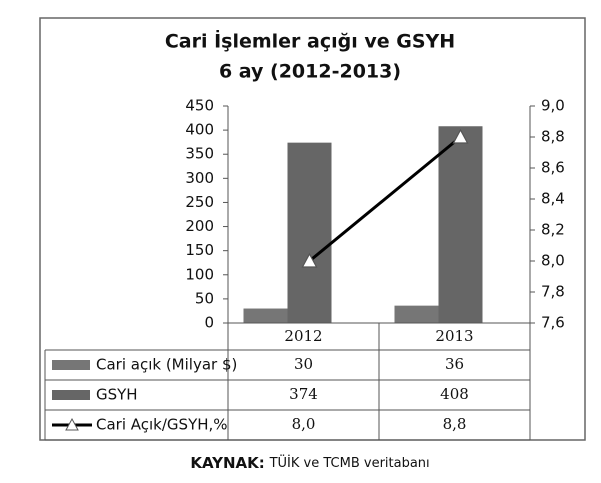 This screenshot has width=601, height=483. Describe the element at coordinates (199, 274) in the screenshot. I see `y-tick-label: 100` at that location.